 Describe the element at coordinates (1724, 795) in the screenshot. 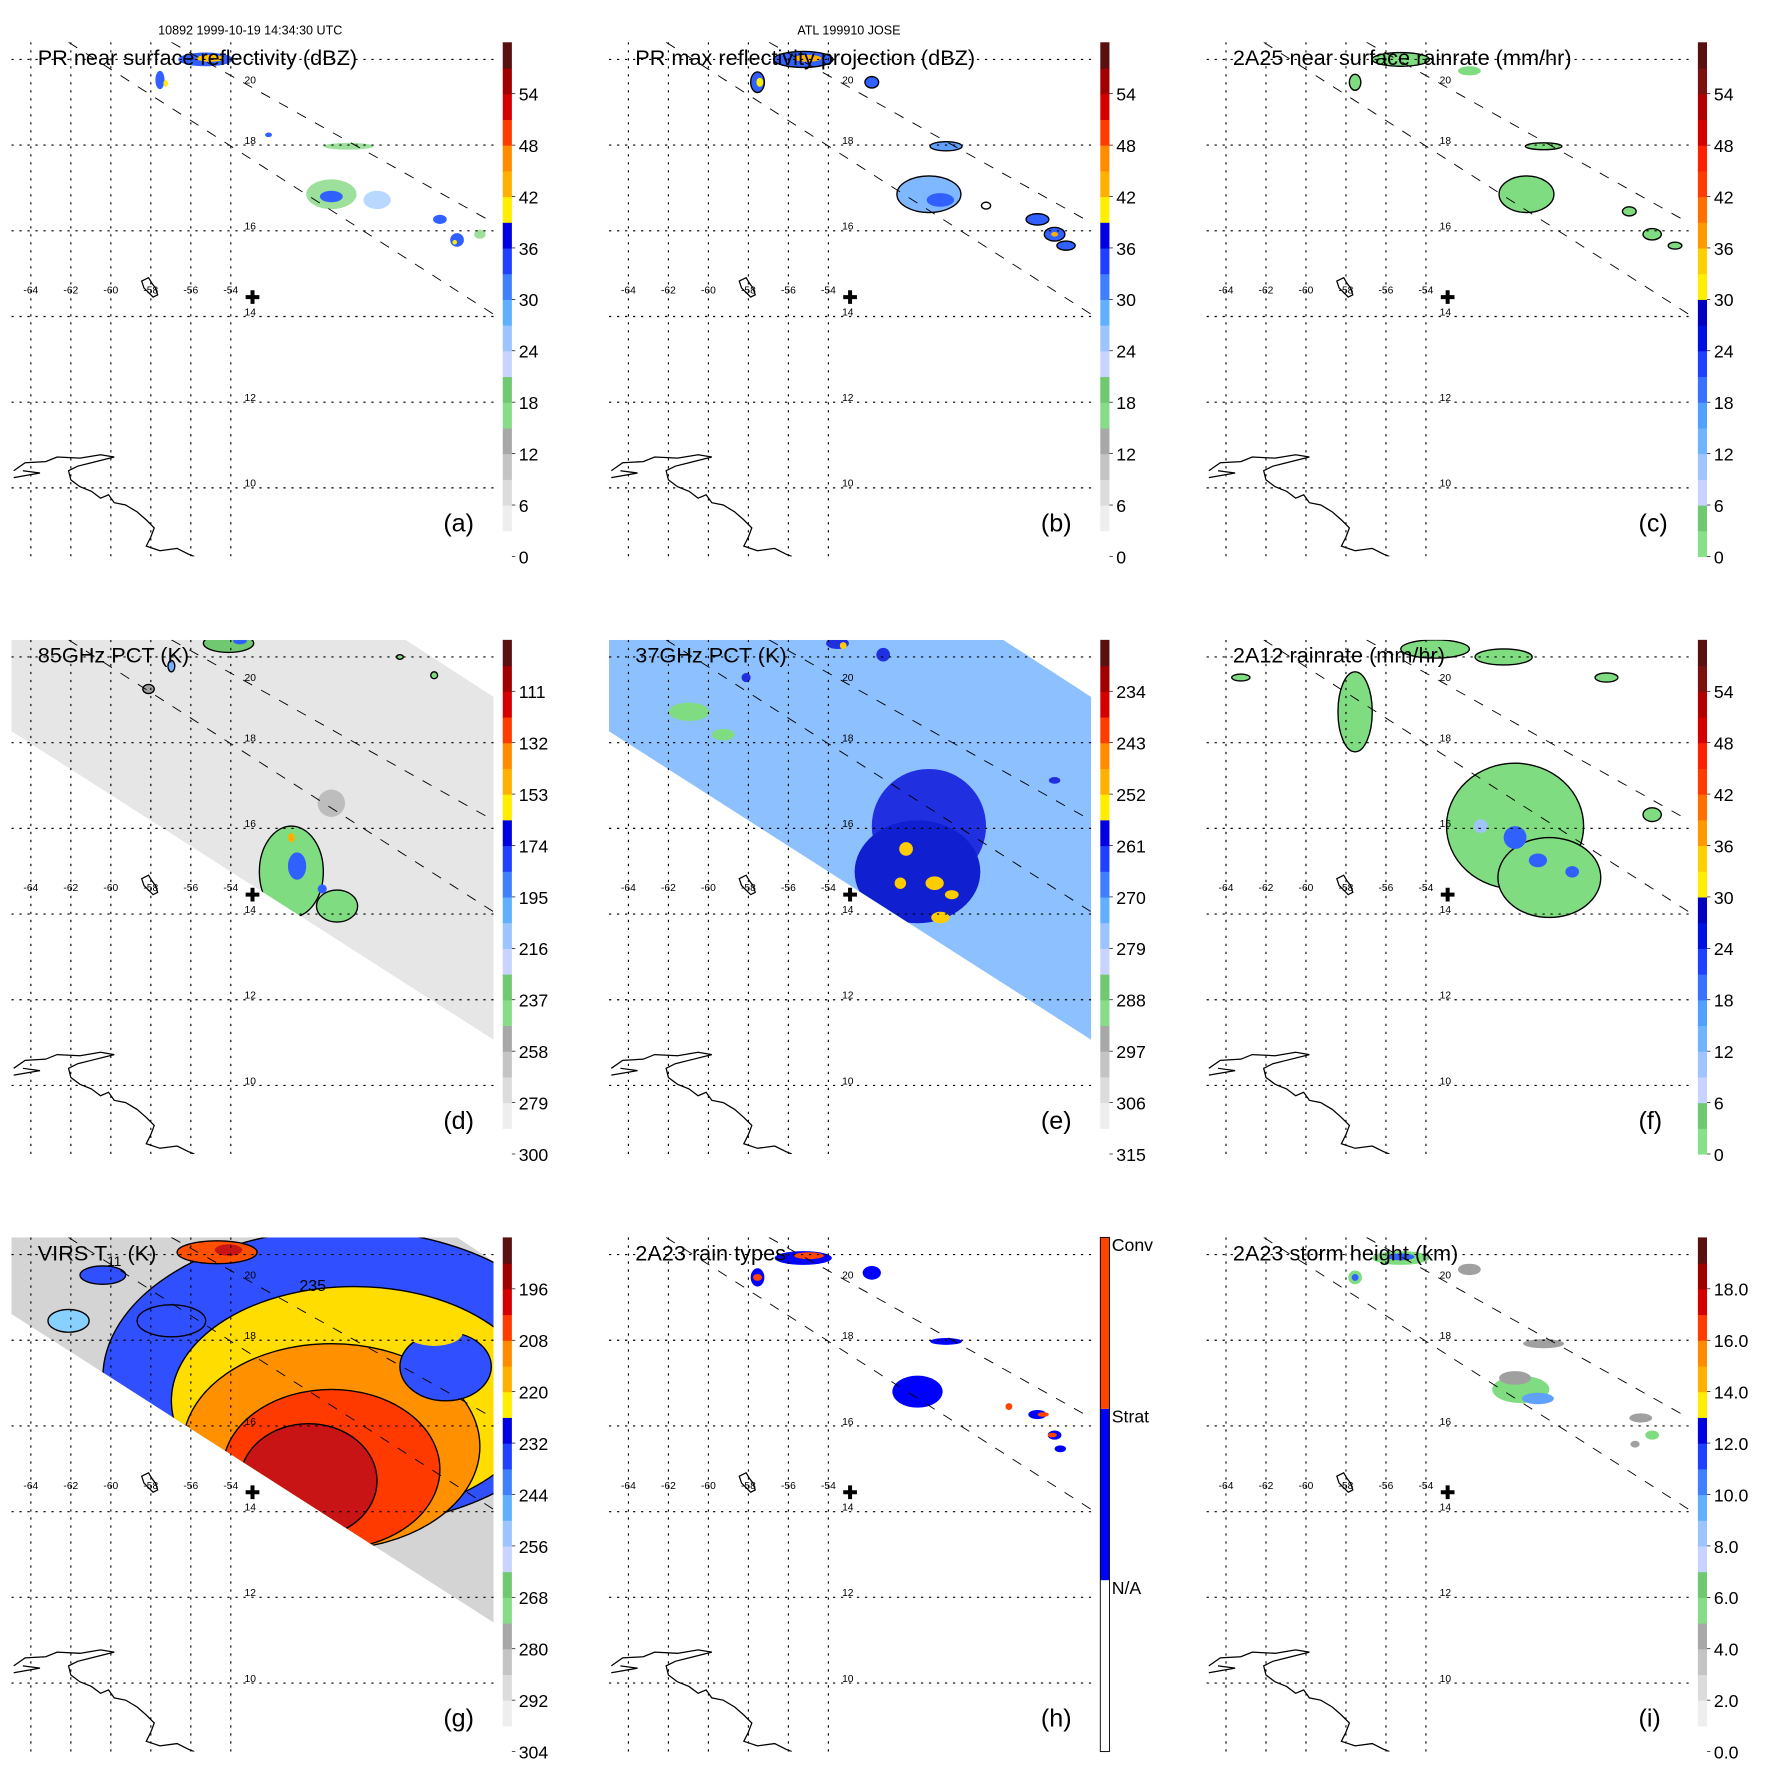

I see `colorbar-tick-label: 42` at that location.